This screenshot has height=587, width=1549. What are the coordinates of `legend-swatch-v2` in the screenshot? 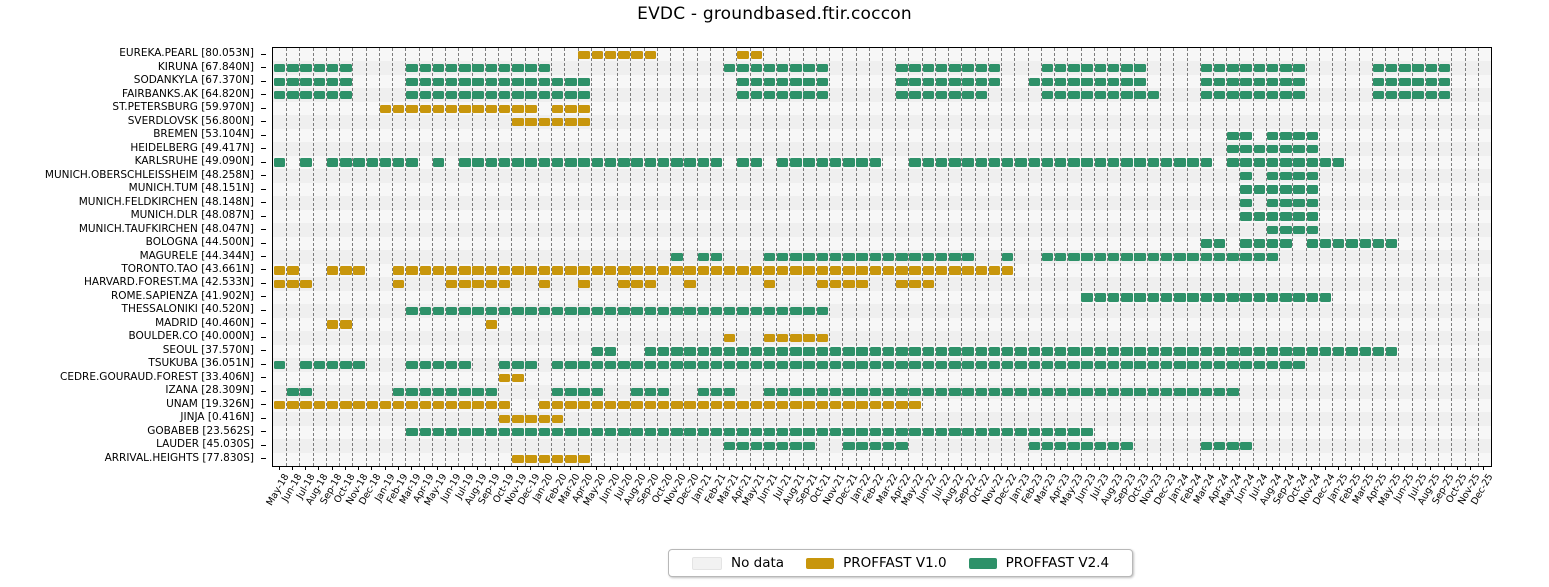 It's located at (982, 563).